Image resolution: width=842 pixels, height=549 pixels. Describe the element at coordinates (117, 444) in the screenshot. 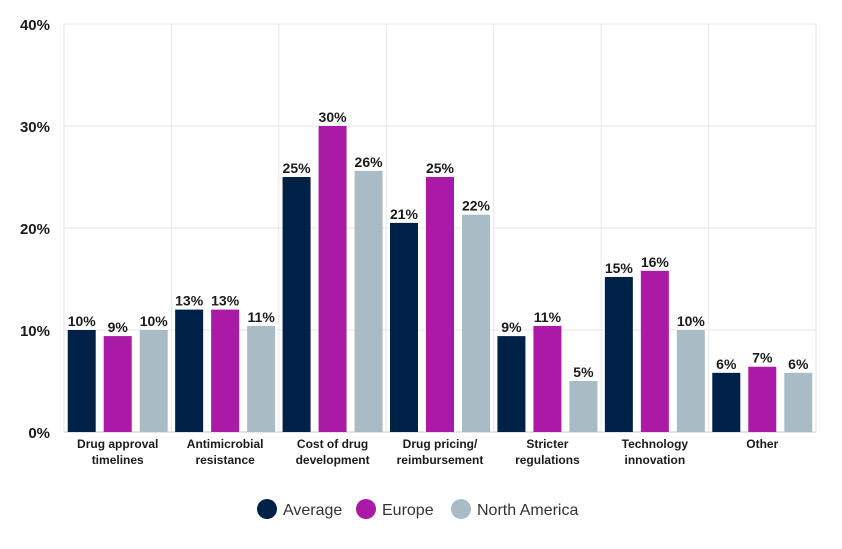

I see `x-category-line: Drug approval` at that location.